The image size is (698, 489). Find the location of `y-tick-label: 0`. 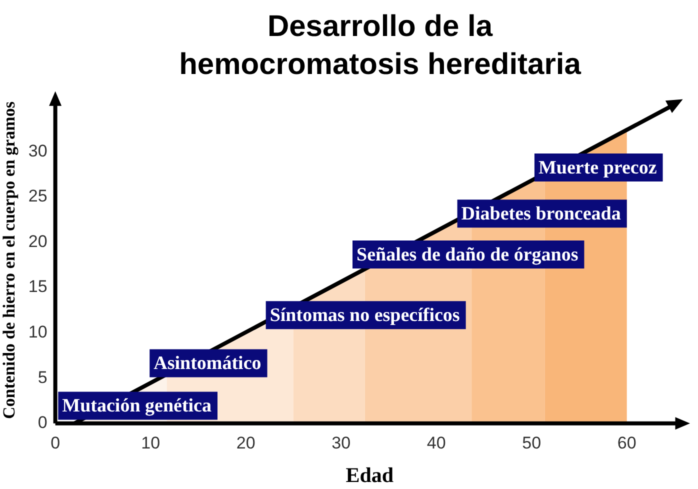

y-tick-label: 0 is located at coordinates (43, 422).